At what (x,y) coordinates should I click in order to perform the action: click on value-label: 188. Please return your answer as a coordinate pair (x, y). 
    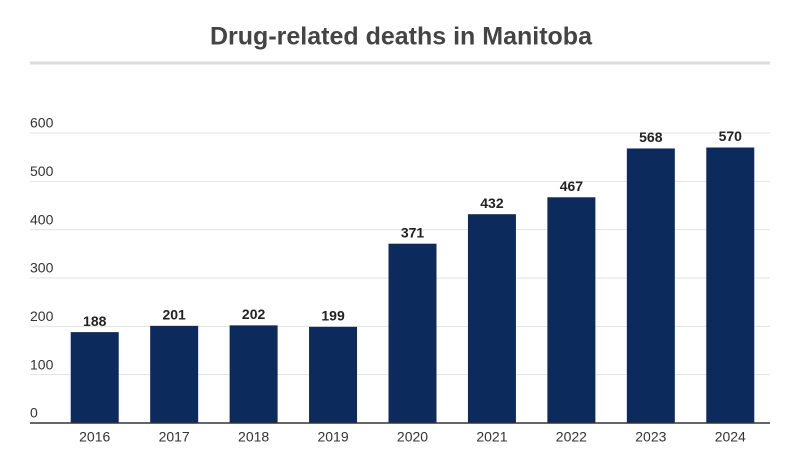
    Looking at the image, I should click on (95, 321).